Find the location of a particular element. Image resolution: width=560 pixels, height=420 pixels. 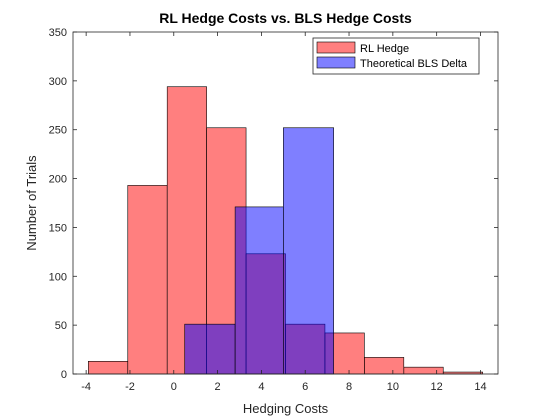

chart-title: RL Hedge Costs vs. BLS Hedge Costs is located at coordinates (285, 18).